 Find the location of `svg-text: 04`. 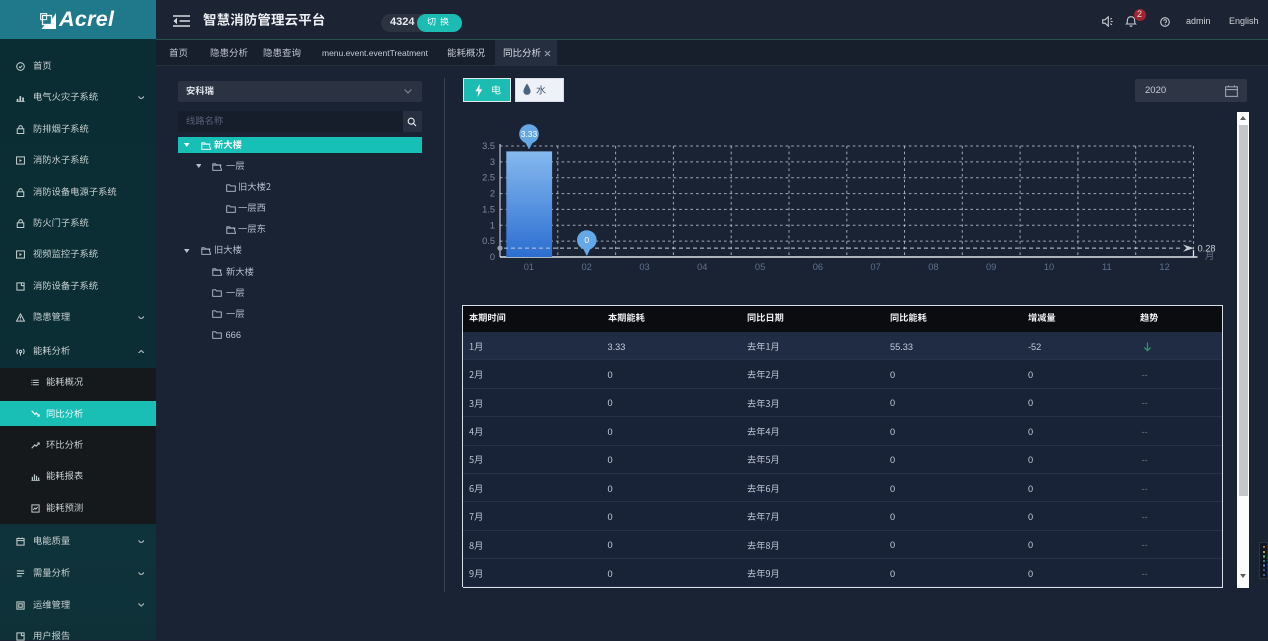

svg-text: 04 is located at coordinates (702, 267).